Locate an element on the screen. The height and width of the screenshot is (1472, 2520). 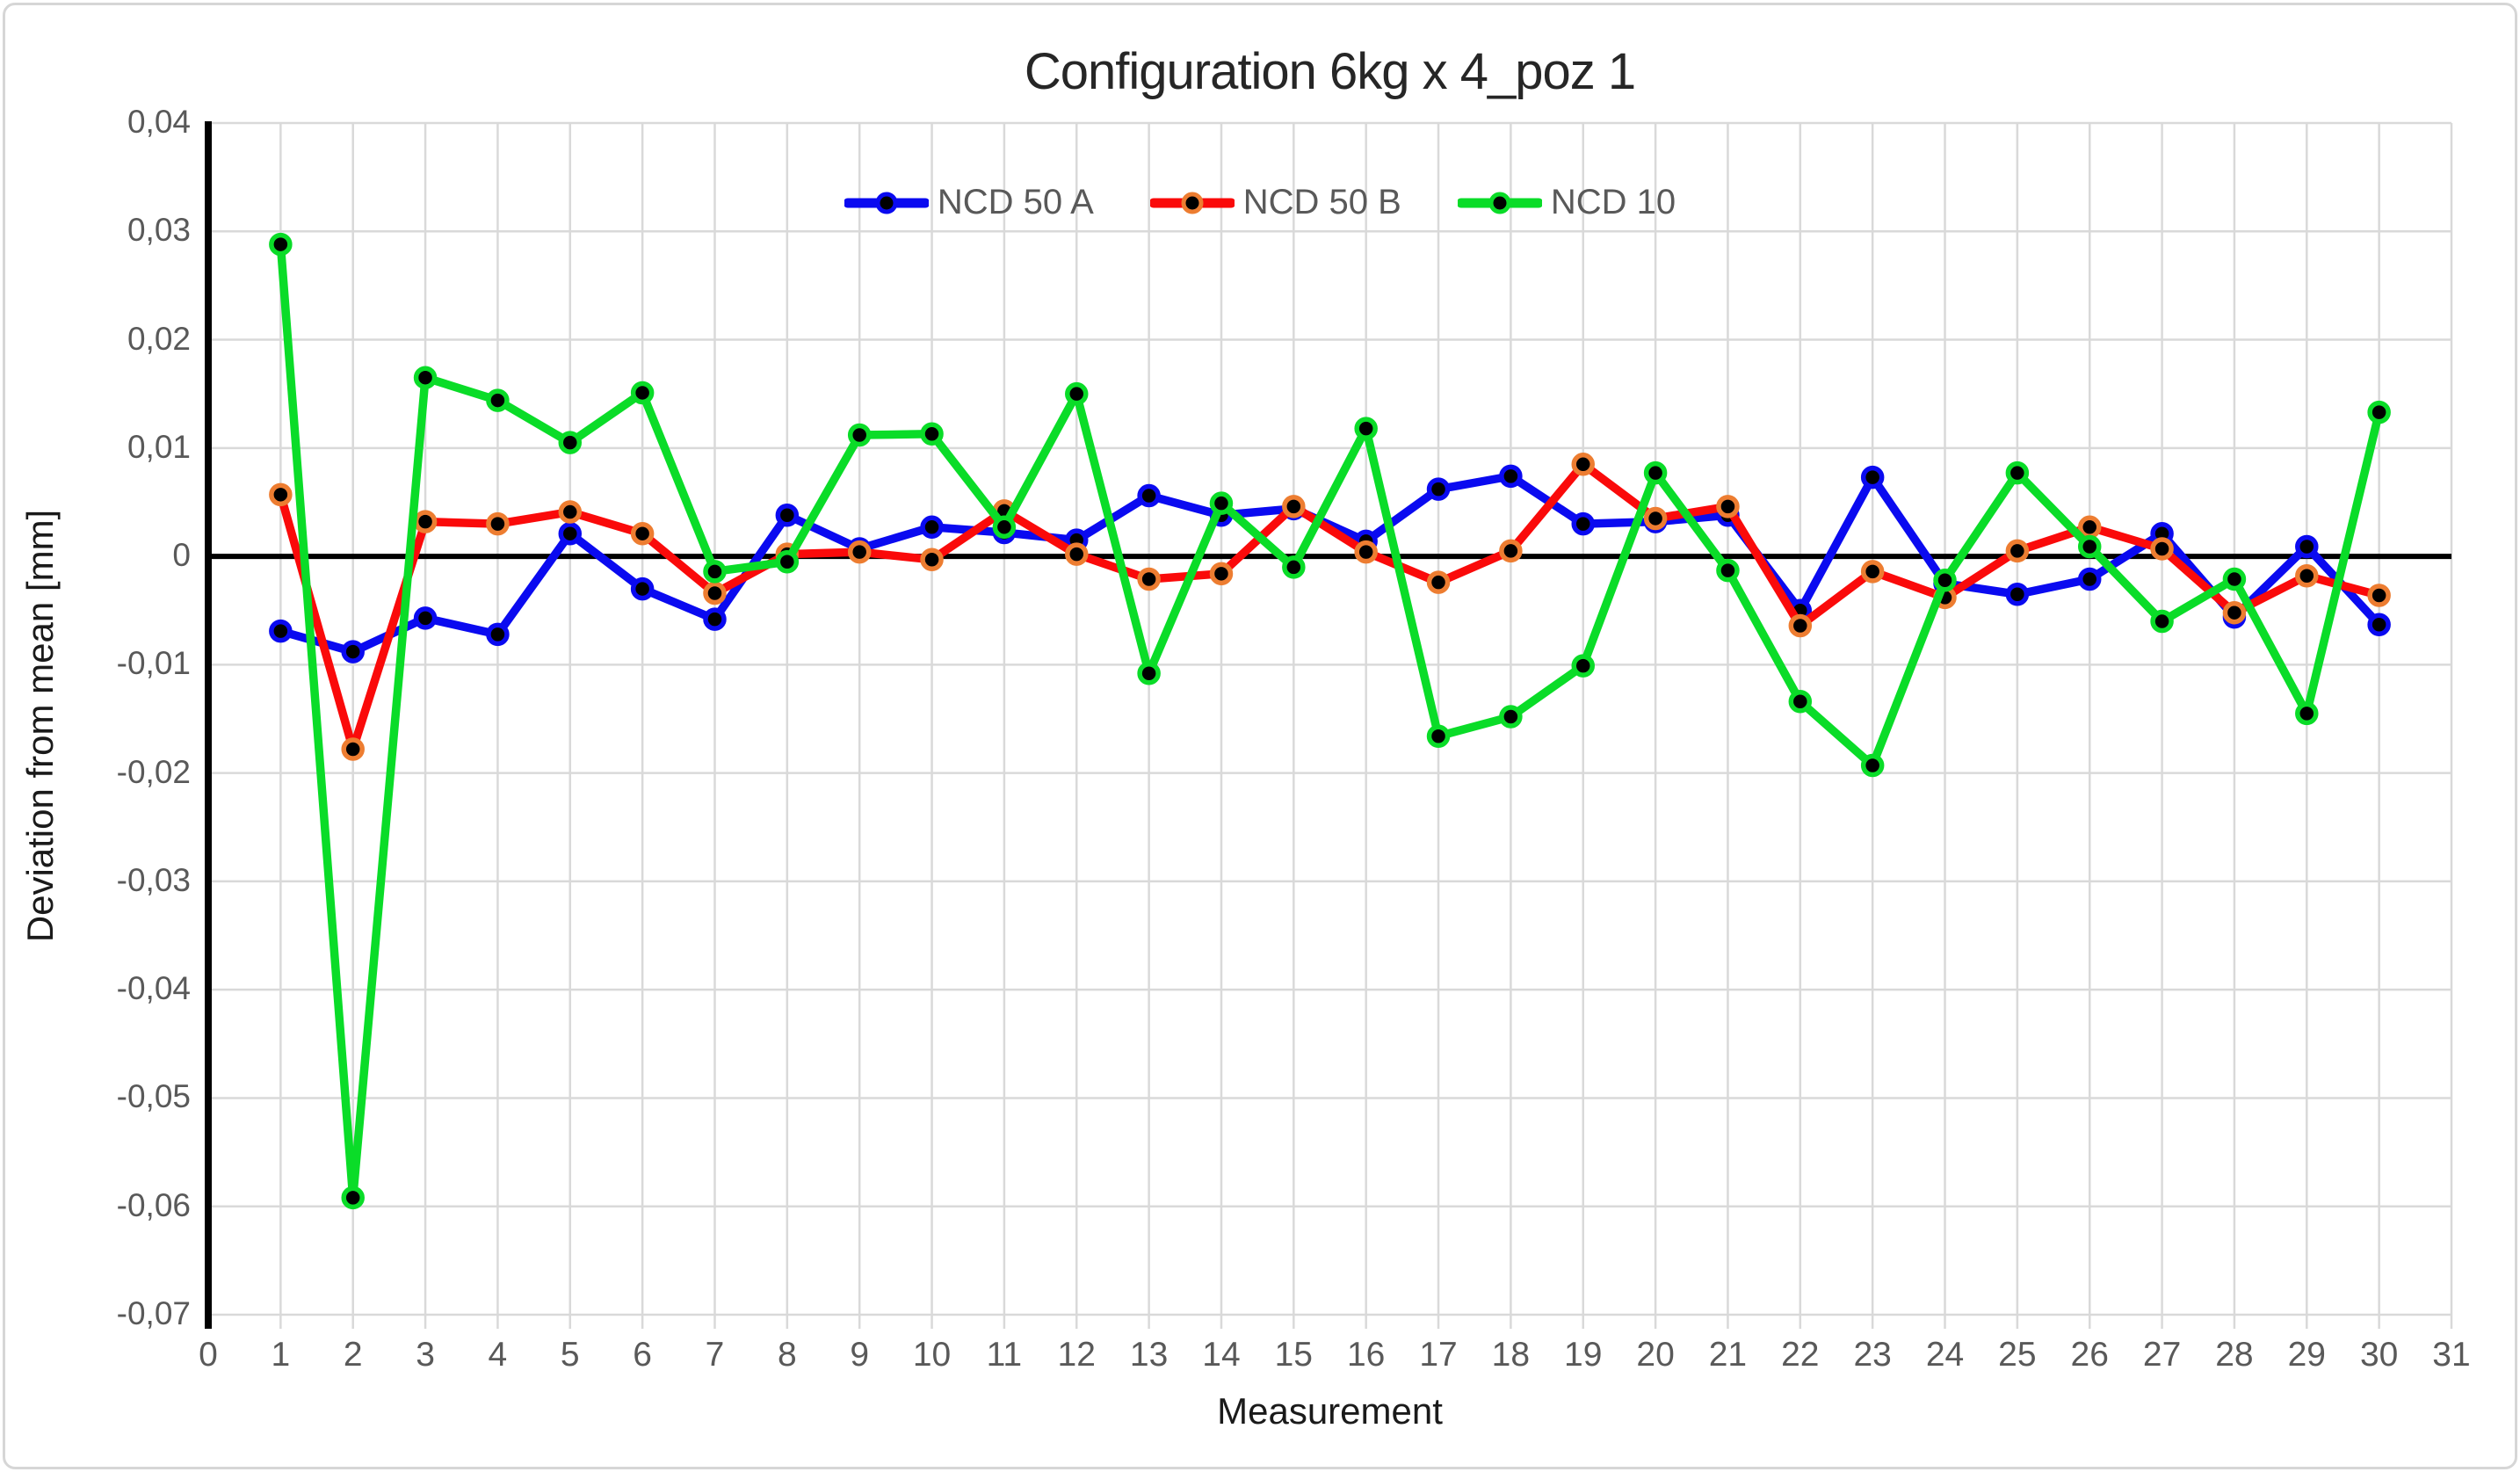
y-tick-label: -0,02 is located at coordinates (153, 771).